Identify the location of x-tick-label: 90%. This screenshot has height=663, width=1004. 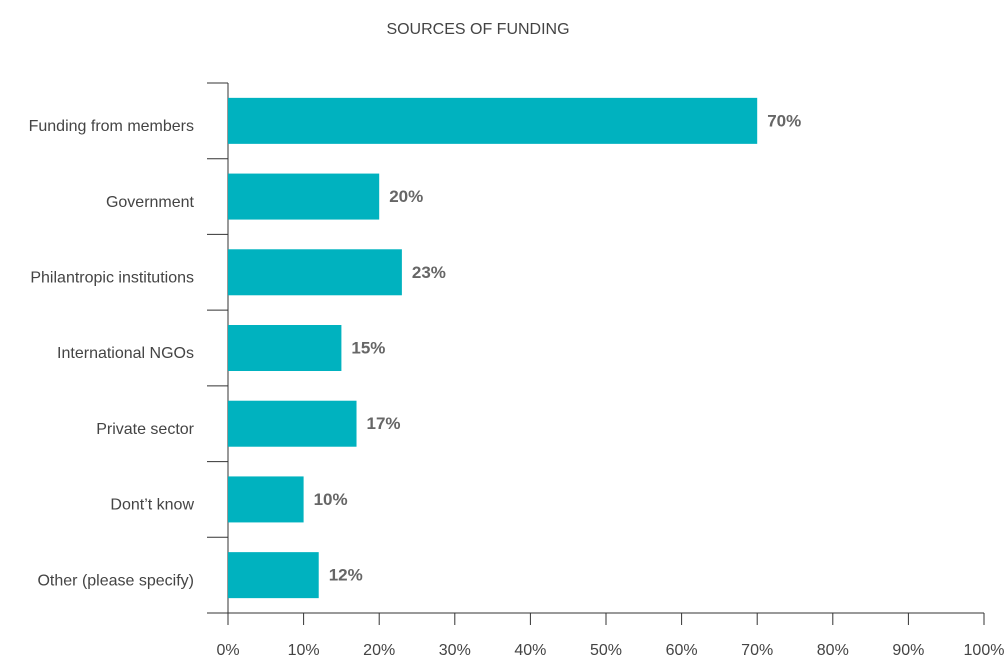
(908, 650).